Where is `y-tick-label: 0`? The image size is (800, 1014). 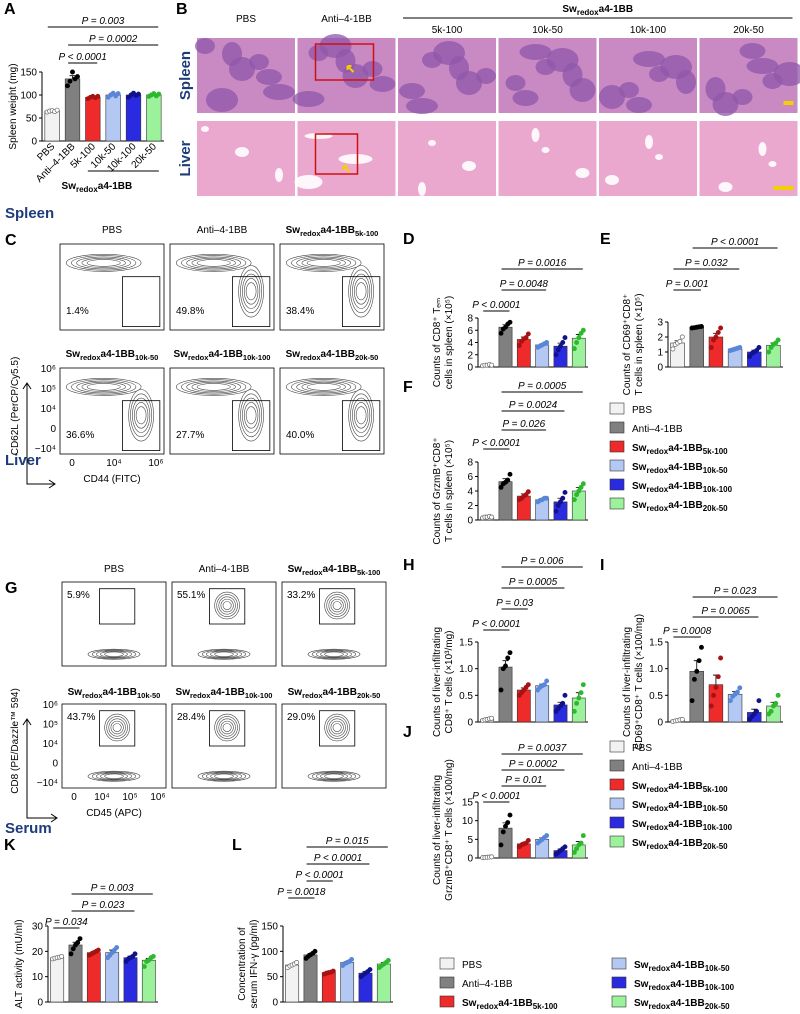 y-tick-label: 0 is located at coordinates (275, 1003).